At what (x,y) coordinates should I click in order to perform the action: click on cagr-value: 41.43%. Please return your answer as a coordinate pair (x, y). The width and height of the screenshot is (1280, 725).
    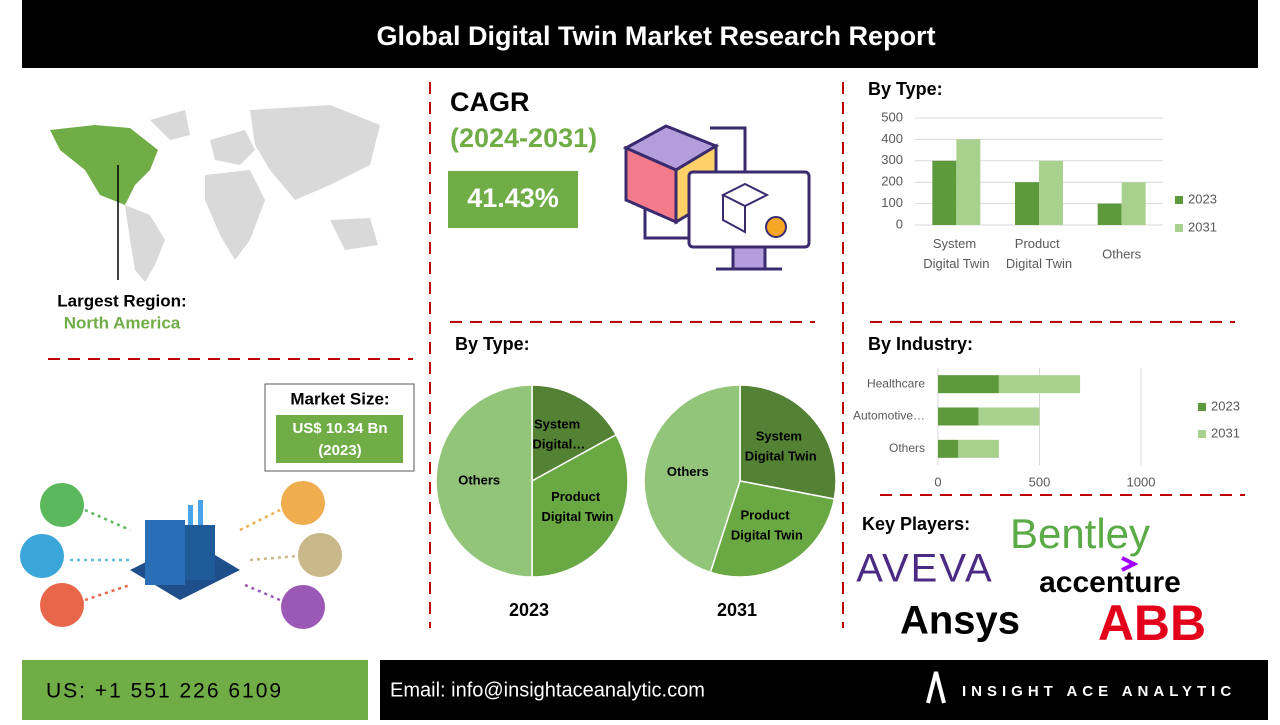
    Looking at the image, I should click on (513, 198).